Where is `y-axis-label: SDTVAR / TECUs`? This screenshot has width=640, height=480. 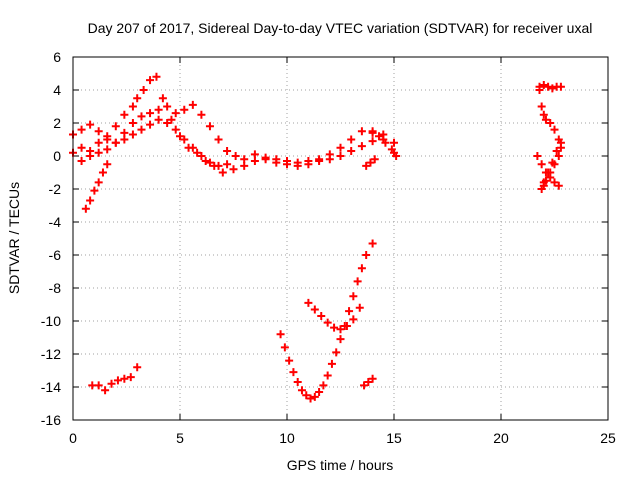 y-axis-label: SDTVAR / TECUs is located at coordinates (14, 238).